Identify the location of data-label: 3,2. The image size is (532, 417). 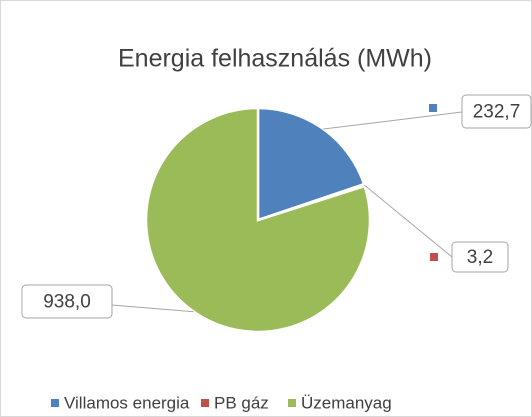
(480, 257).